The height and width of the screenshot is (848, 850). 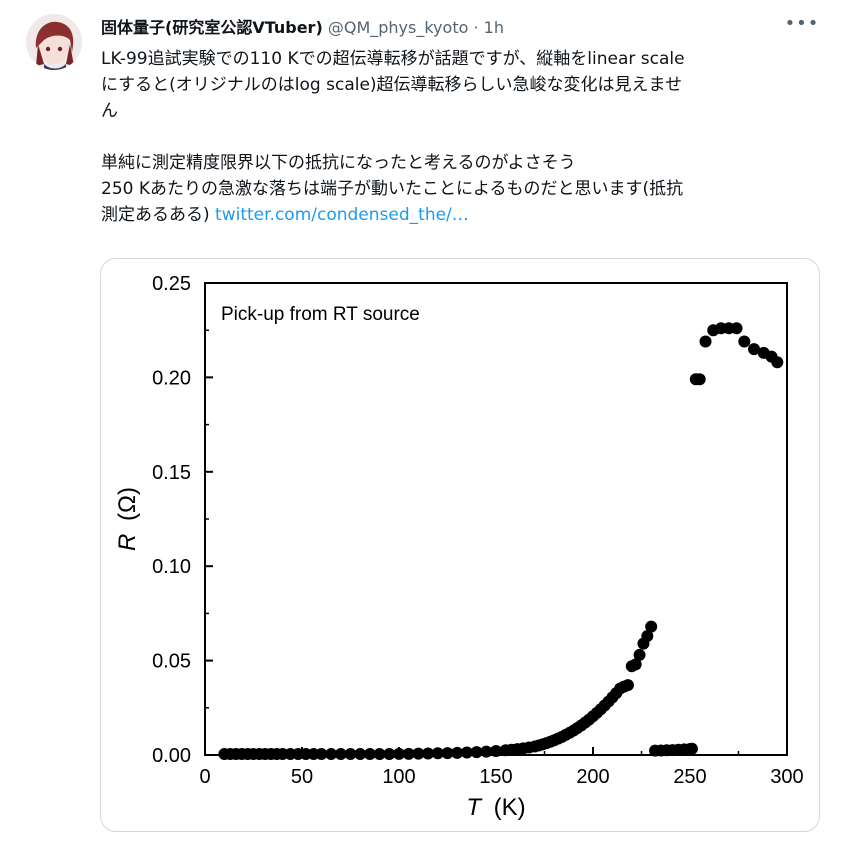 What do you see at coordinates (689, 777) in the screenshot?
I see `x-tick-label: 250` at bounding box center [689, 777].